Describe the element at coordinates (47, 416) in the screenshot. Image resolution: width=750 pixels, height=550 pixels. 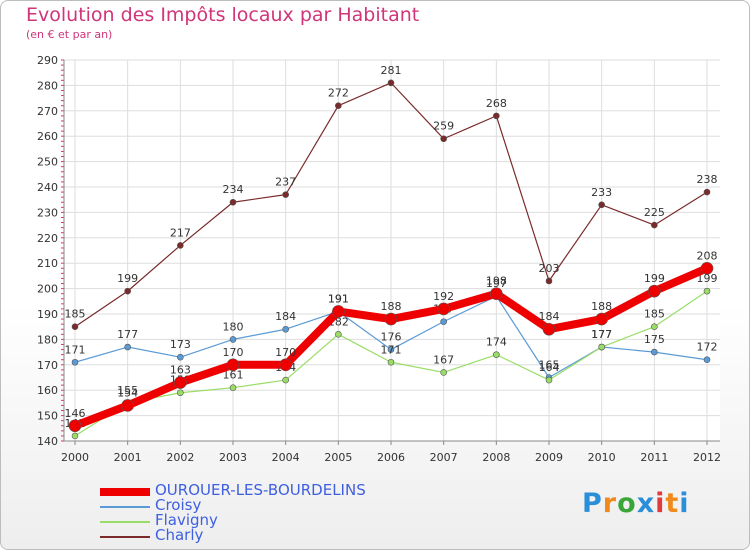
I see `y-tick-label: 150` at that location.